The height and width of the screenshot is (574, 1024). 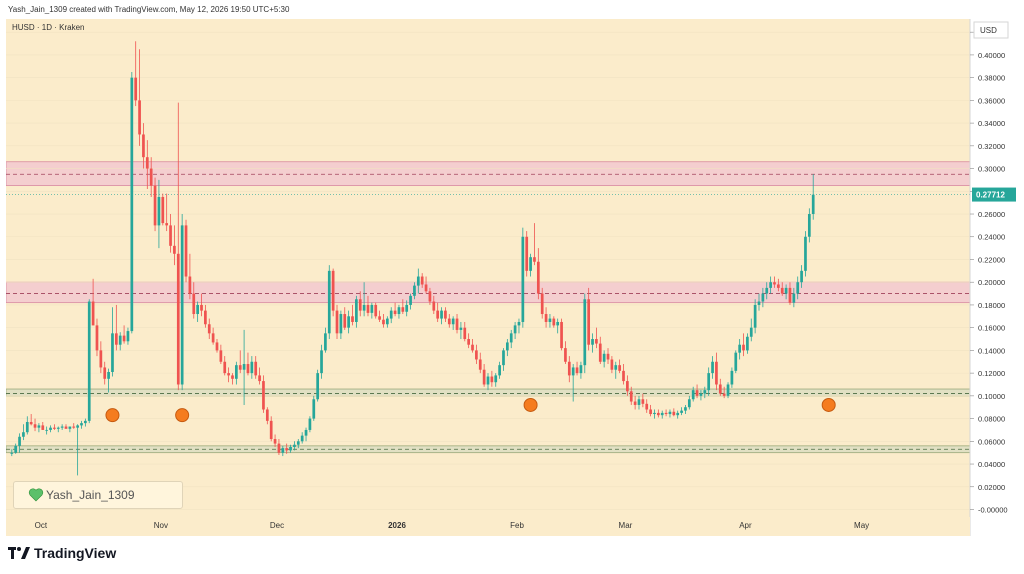 What do you see at coordinates (991, 396) in the screenshot?
I see `y-tick-label: 0.10000` at bounding box center [991, 396].